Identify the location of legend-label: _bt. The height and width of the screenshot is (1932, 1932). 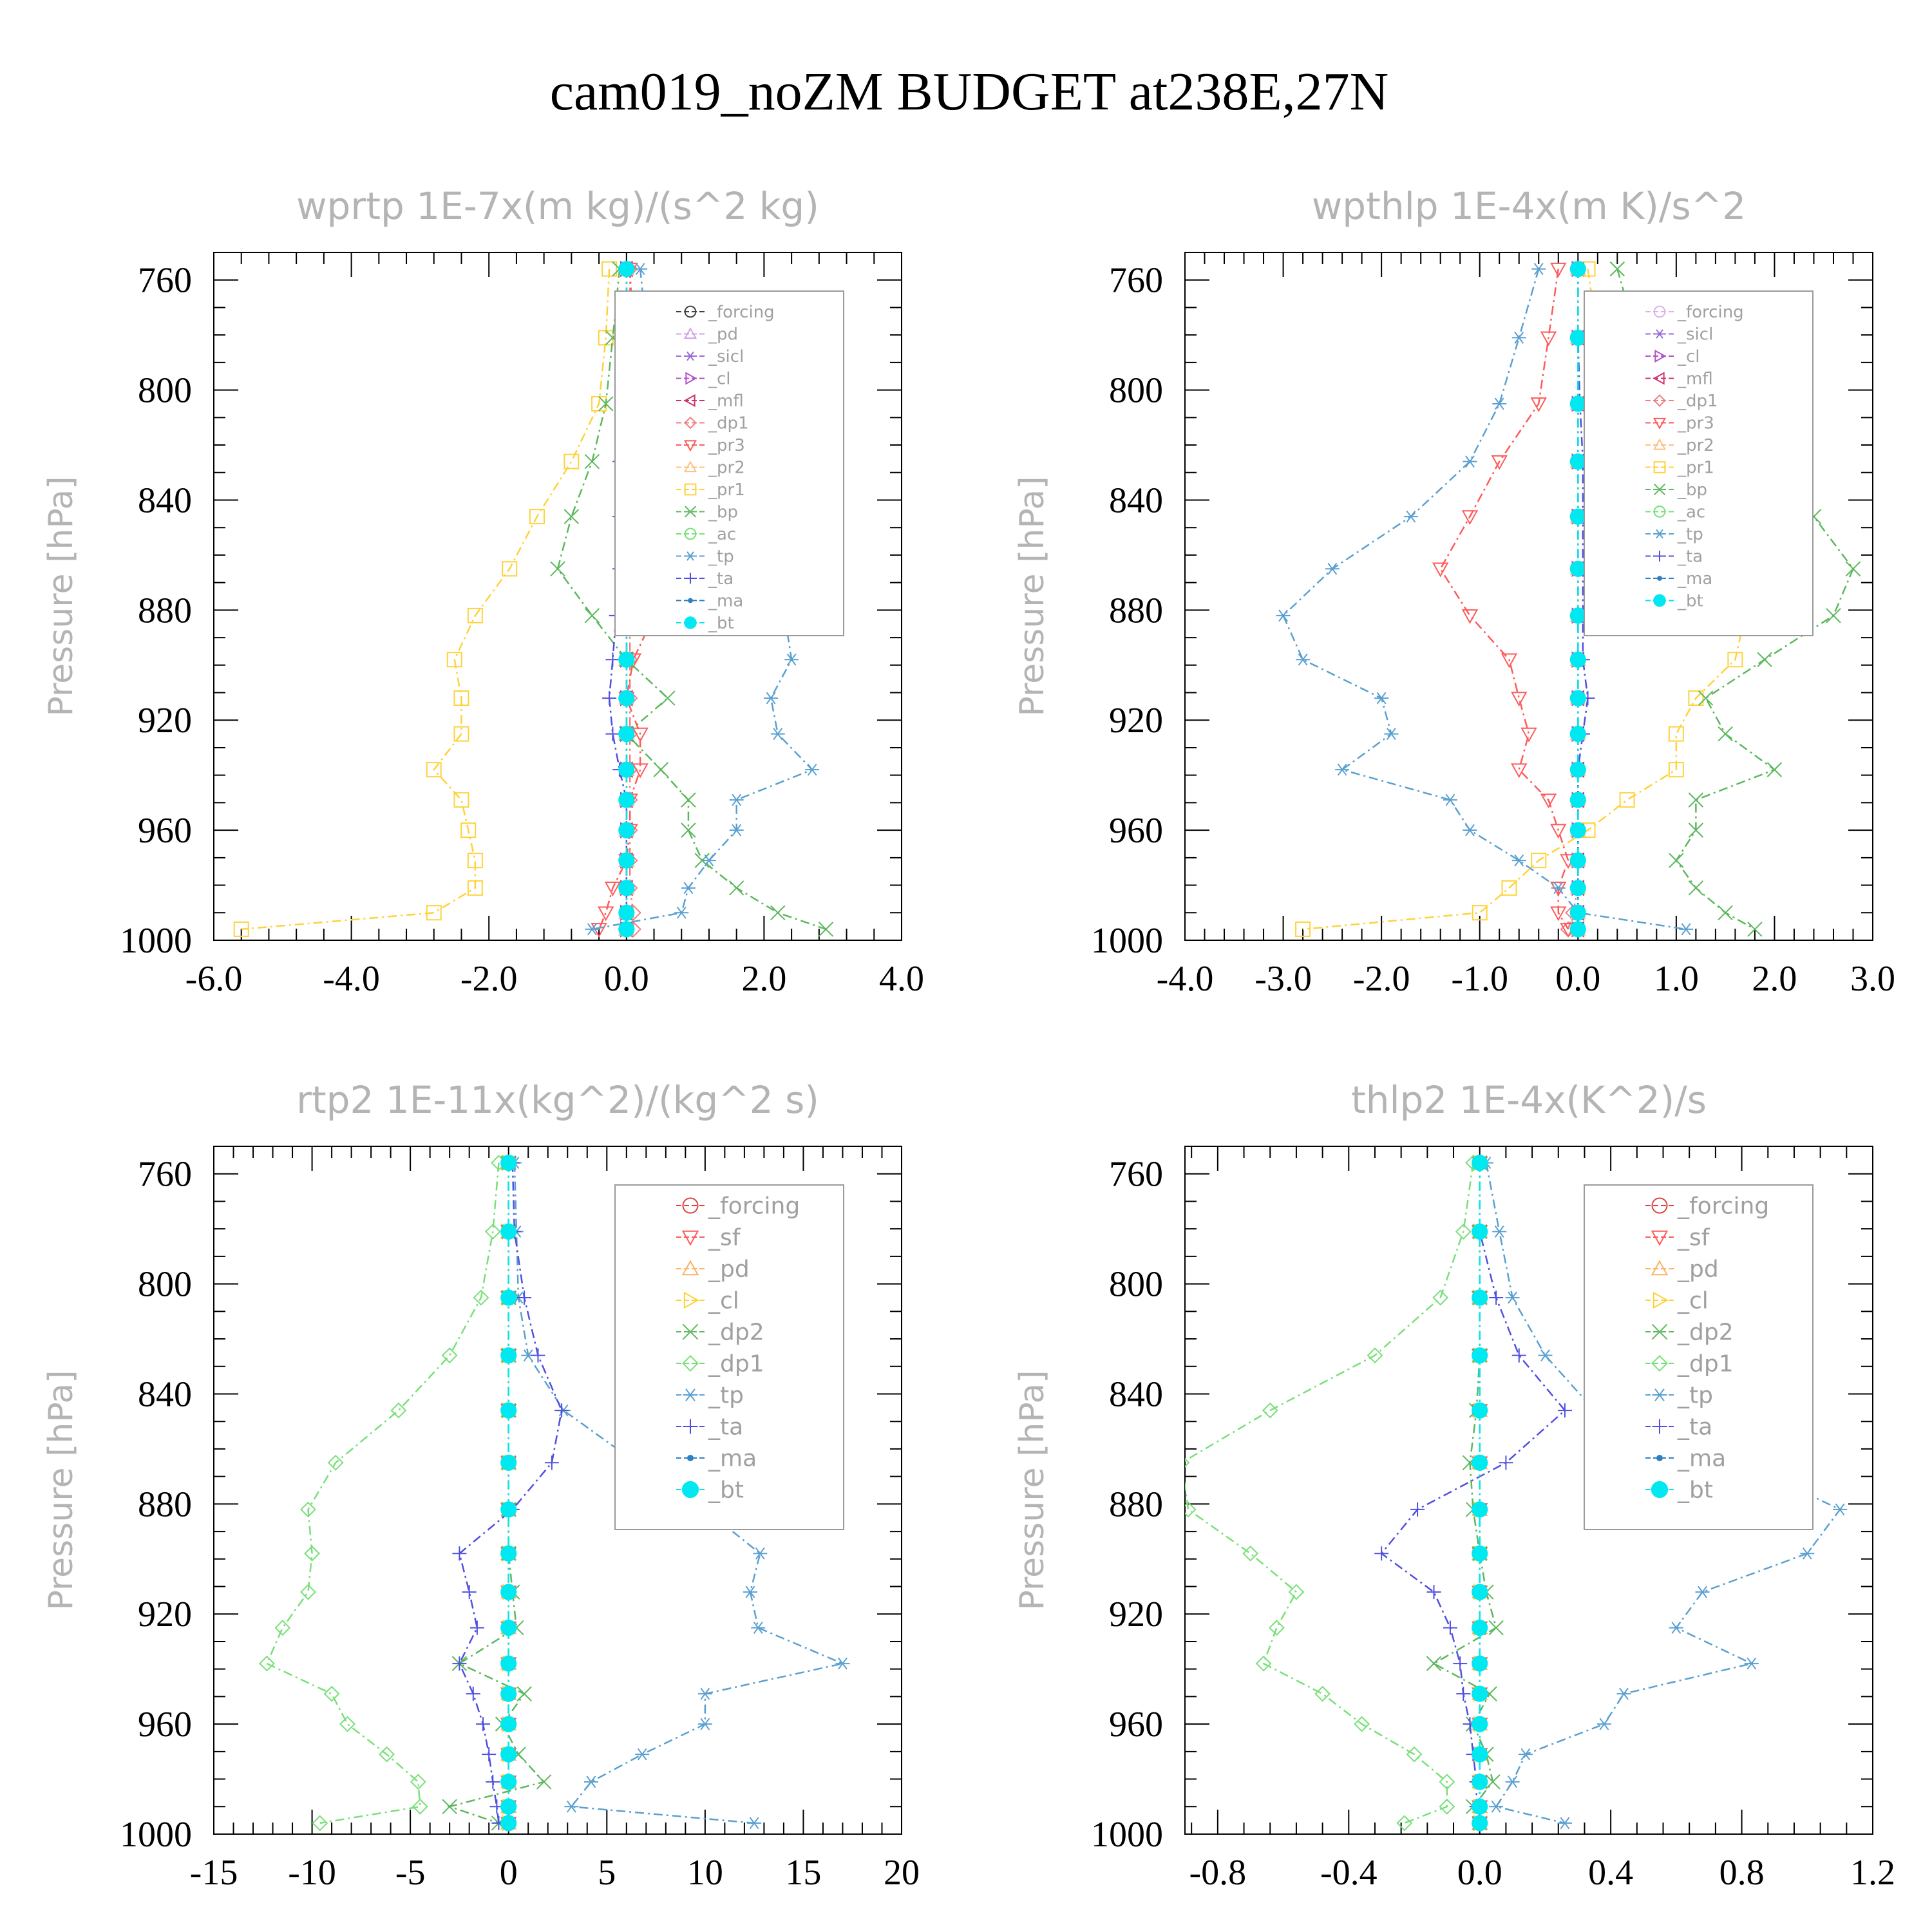
(1690, 602).